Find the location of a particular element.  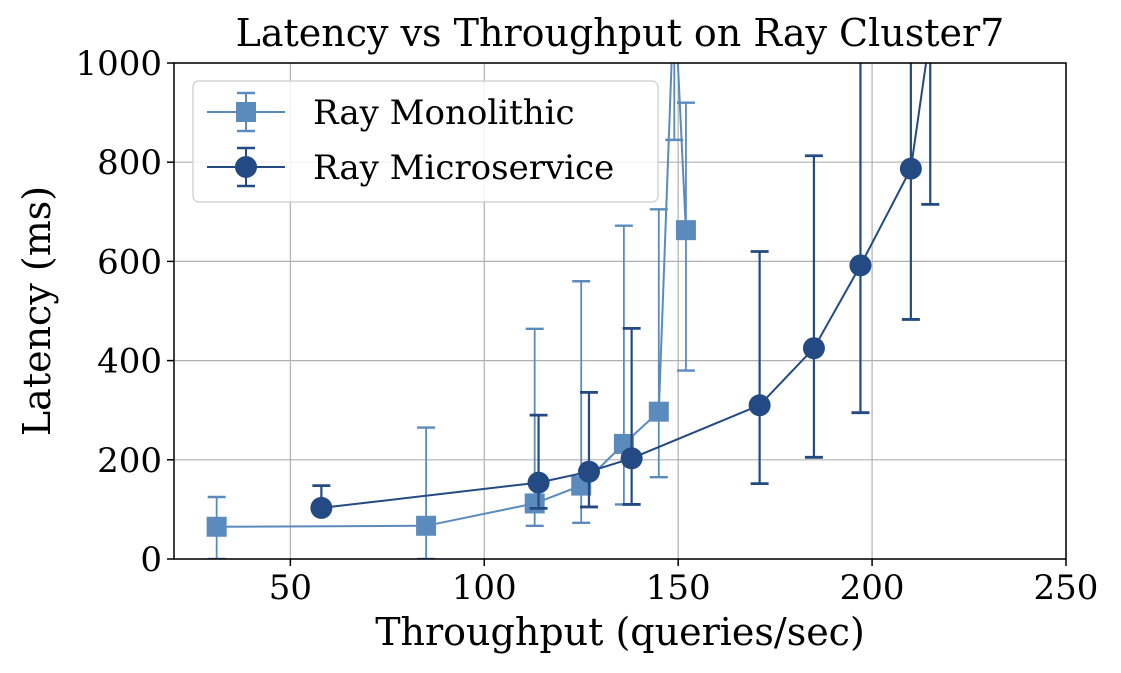

y-tick-label: 200 is located at coordinates (129, 461).